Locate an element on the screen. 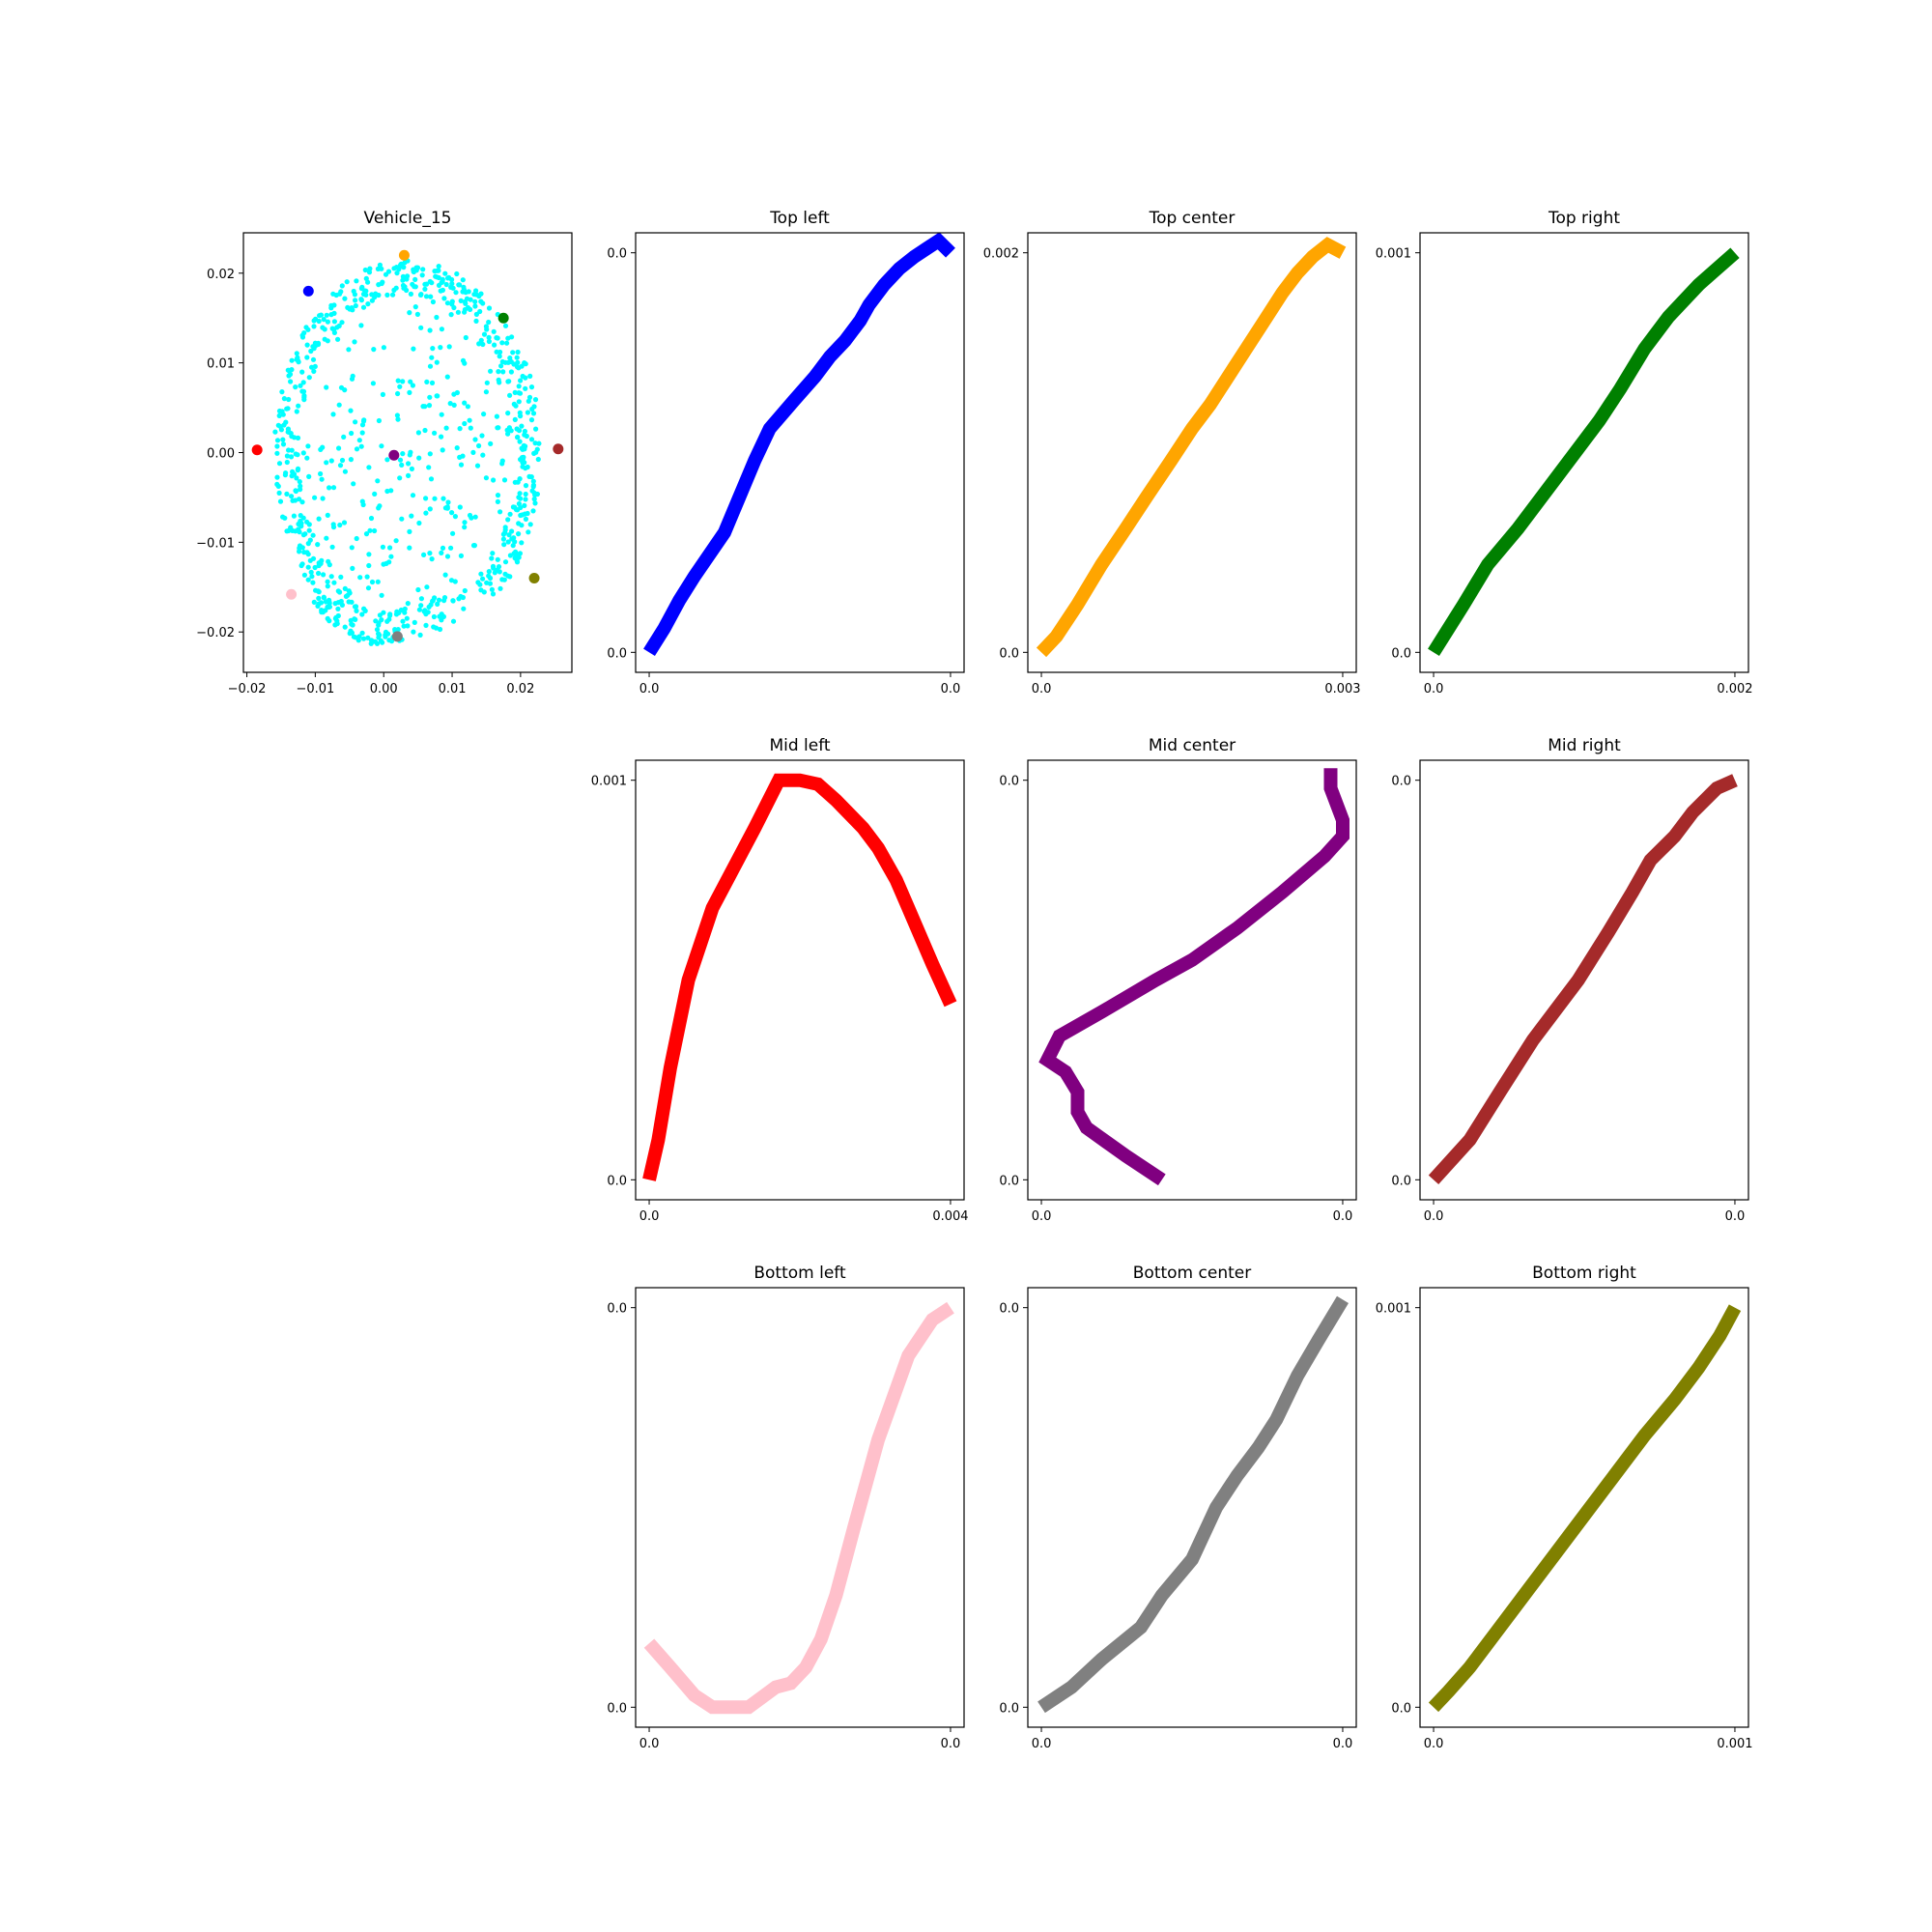  line-9-frame is located at coordinates (1584, 1507).